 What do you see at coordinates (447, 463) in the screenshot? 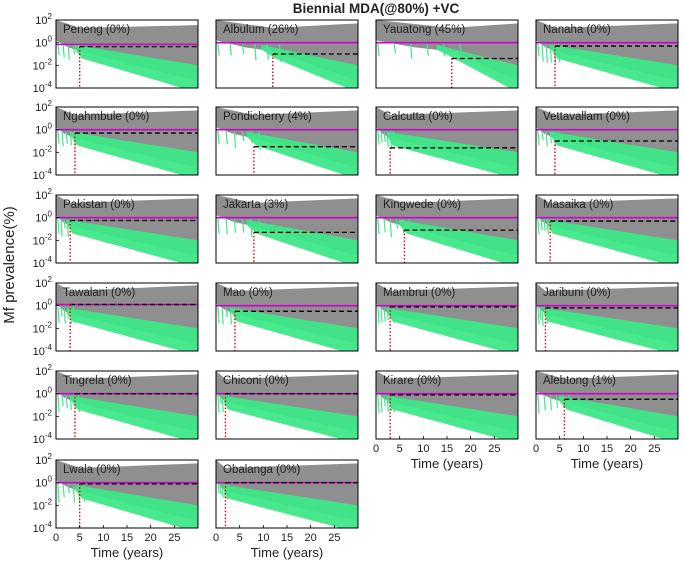
I see `x-axis-label: Time (years)` at bounding box center [447, 463].